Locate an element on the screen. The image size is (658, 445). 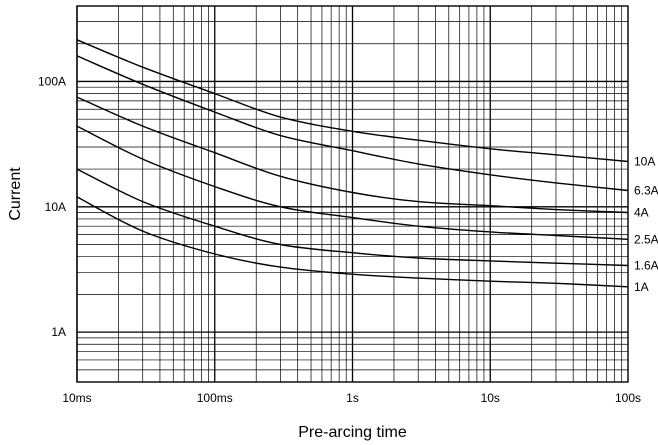
x-tick-label: 10s is located at coordinates (490, 398).